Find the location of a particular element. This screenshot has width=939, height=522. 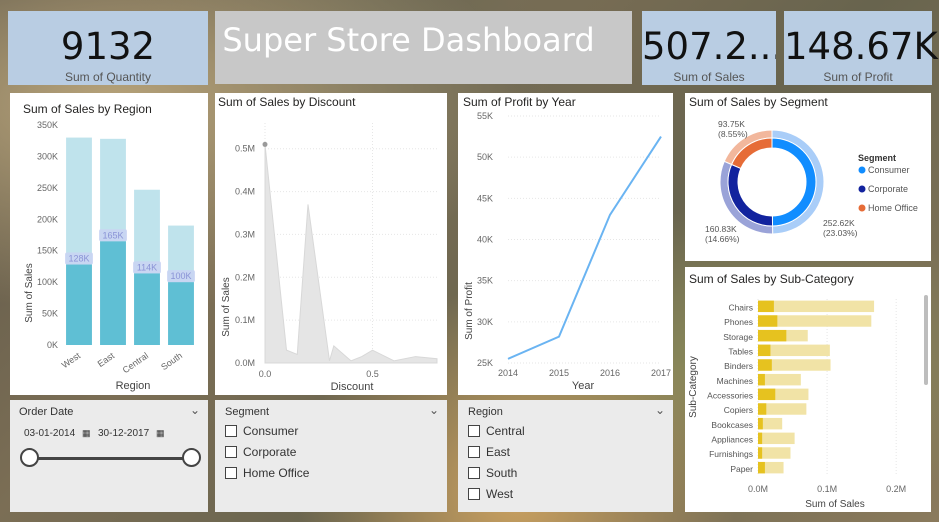

region-option-central: Central is located at coordinates (496, 431).